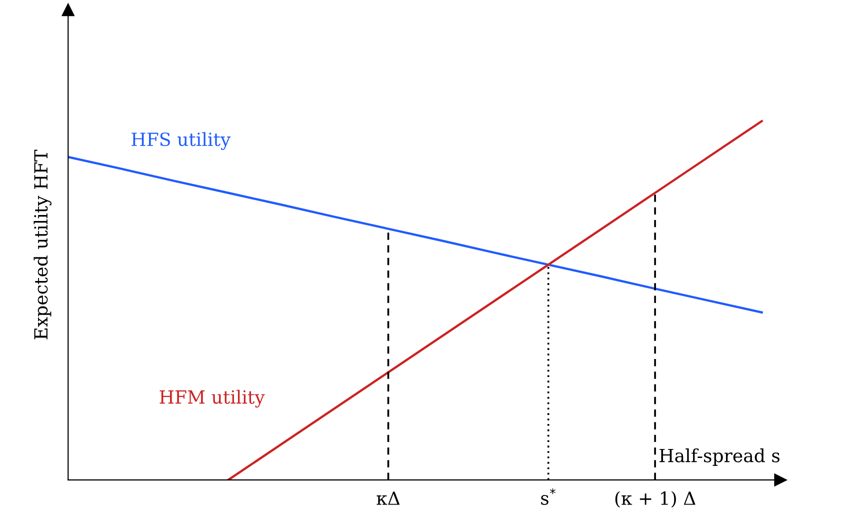 The width and height of the screenshot is (841, 520). What do you see at coordinates (181, 141) in the screenshot?
I see `series-label: HFS utility` at bounding box center [181, 141].